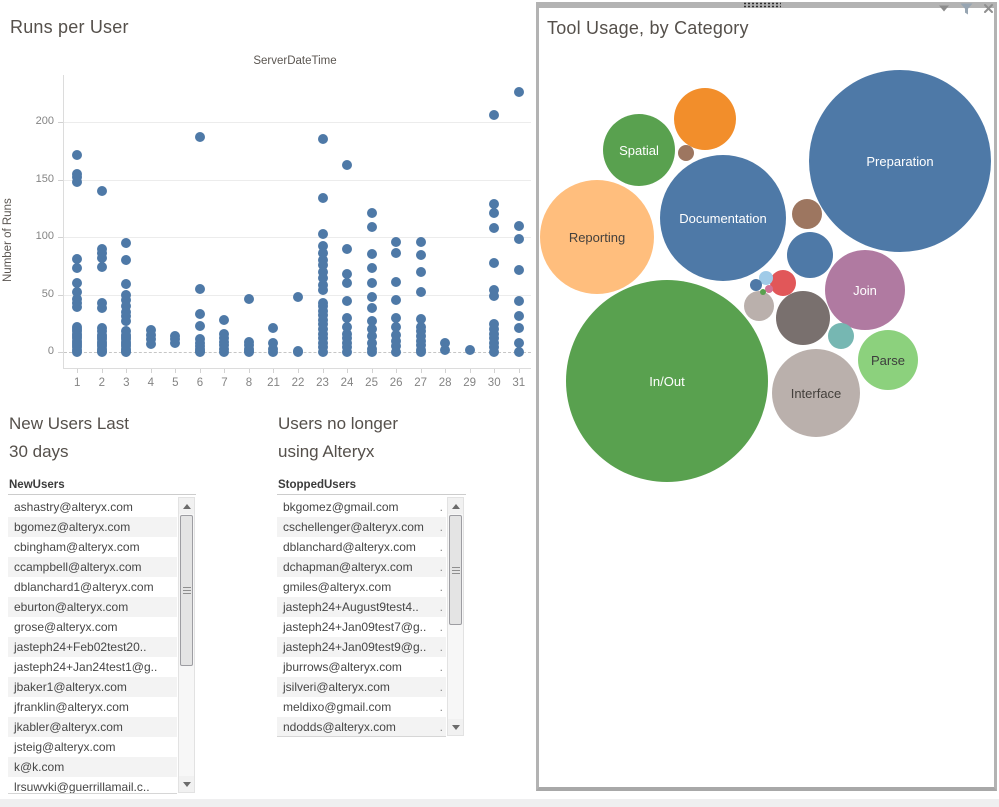  I want to click on close-icon, so click(988, 8).